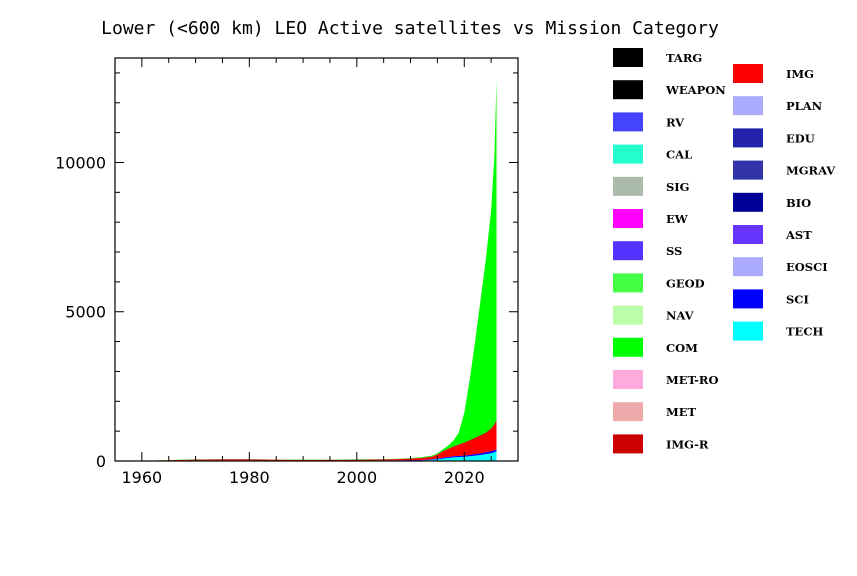 The width and height of the screenshot is (857, 576). What do you see at coordinates (628, 283) in the screenshot?
I see `legend-swatch-geod` at bounding box center [628, 283].